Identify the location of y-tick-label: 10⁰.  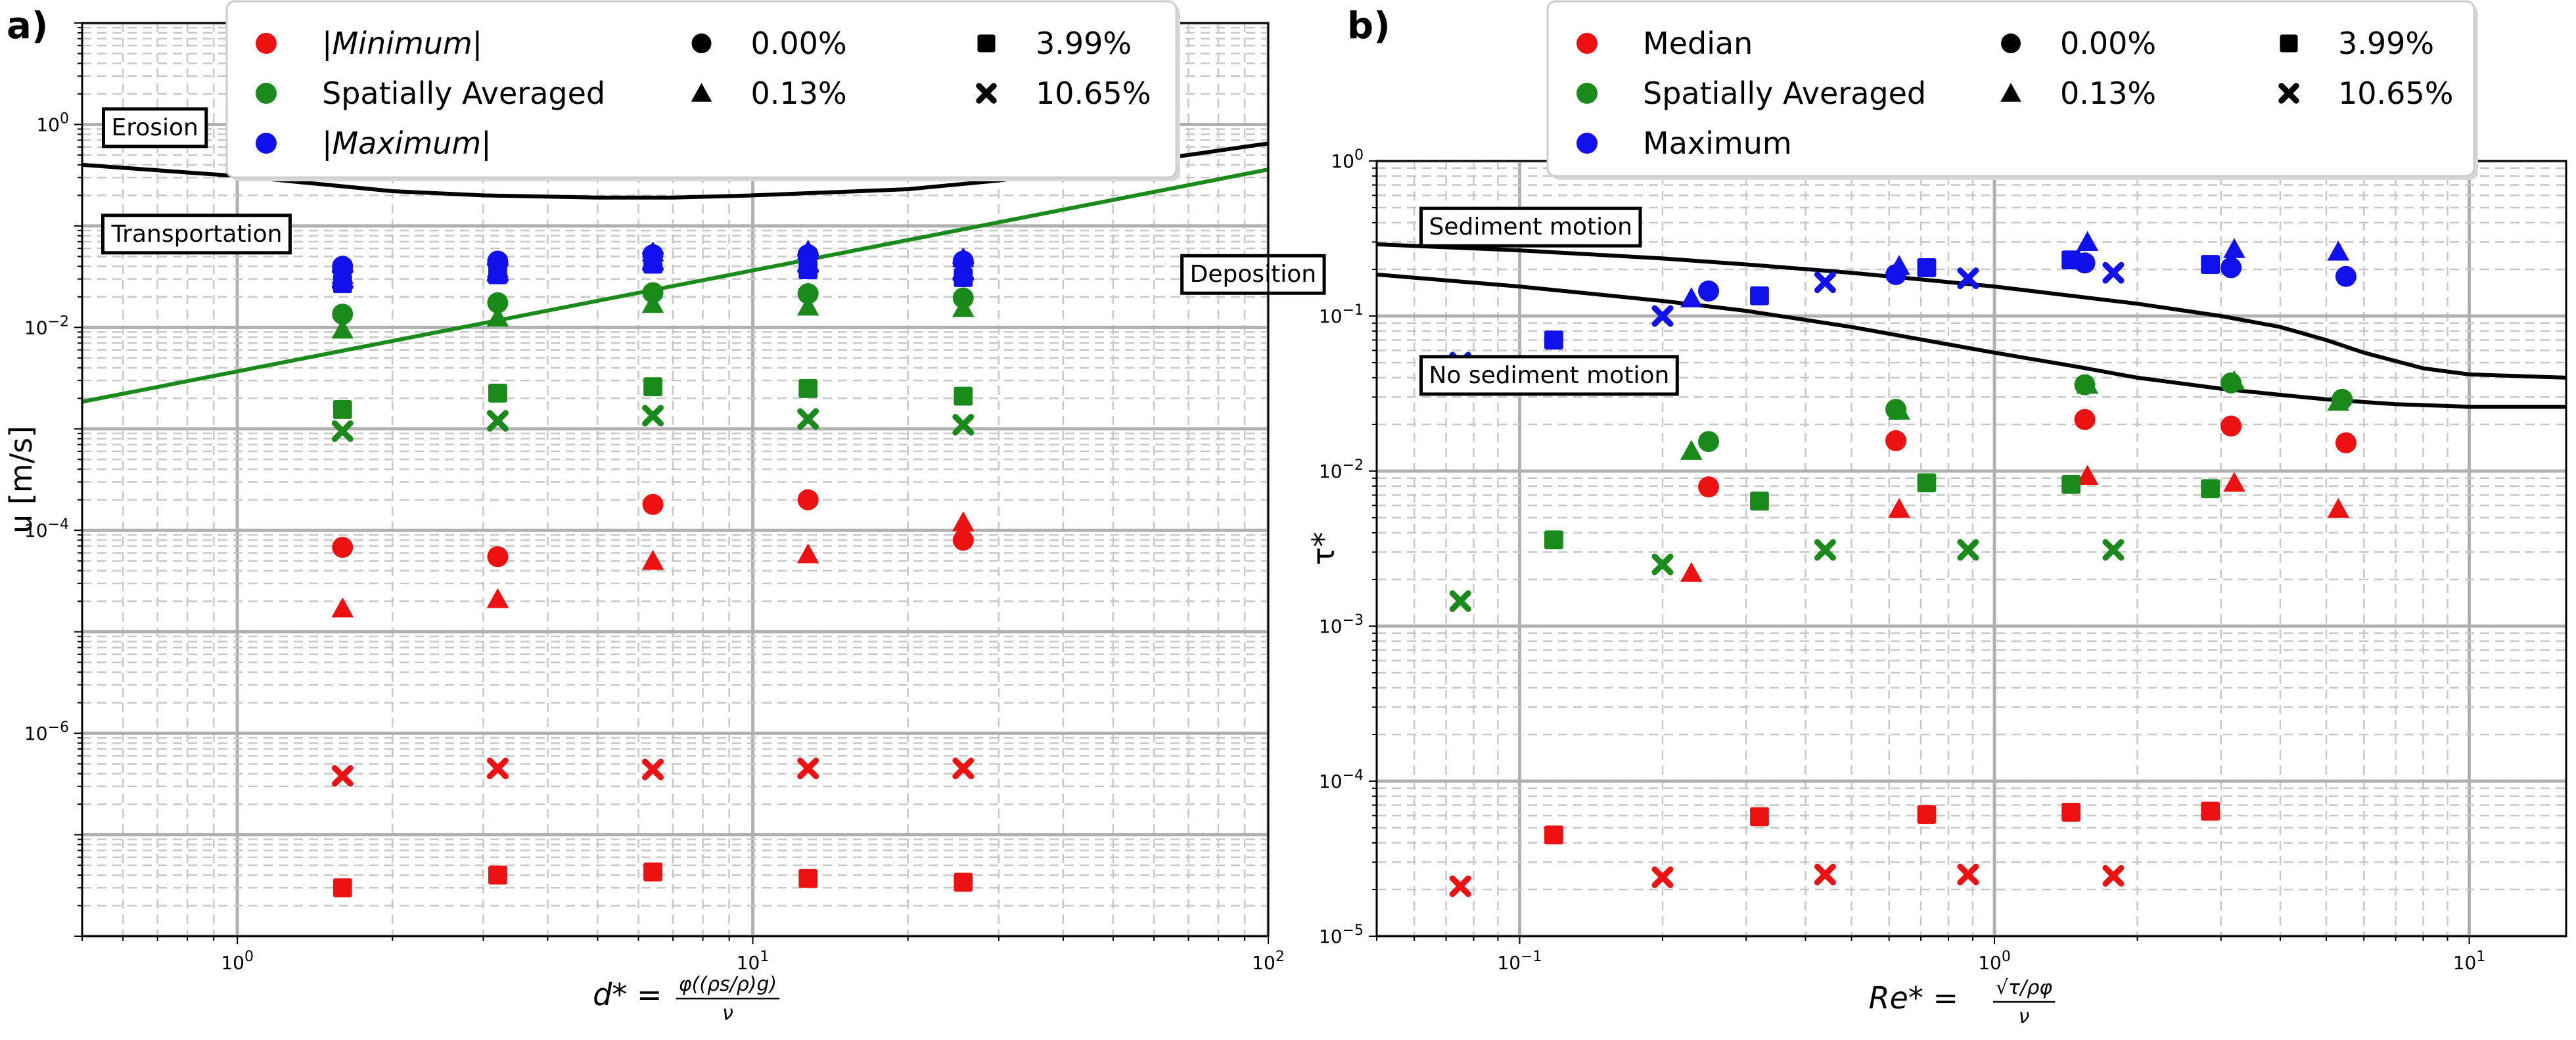
(53, 122).